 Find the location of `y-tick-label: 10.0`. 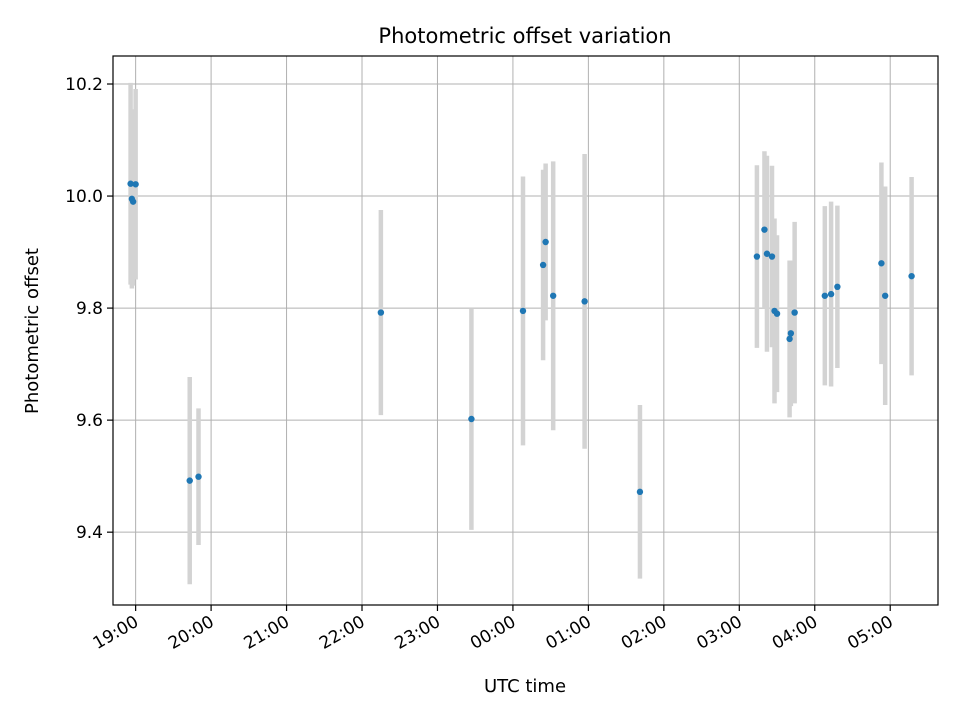

y-tick-label: 10.0 is located at coordinates (84, 197).